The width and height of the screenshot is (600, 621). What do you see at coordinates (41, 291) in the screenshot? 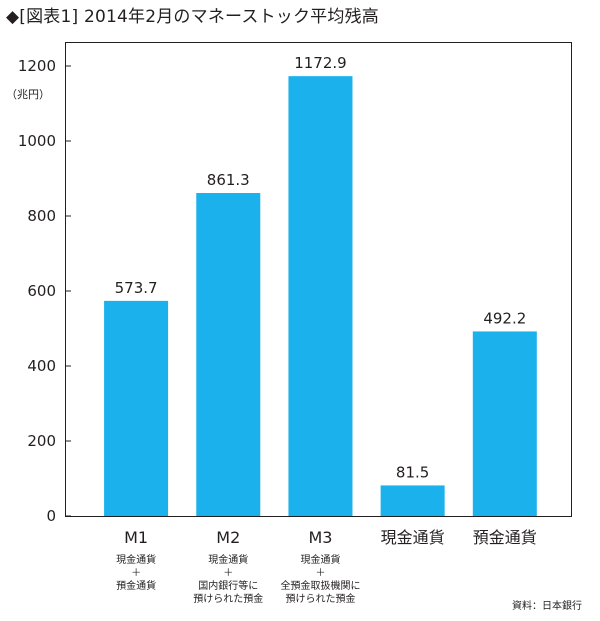
I see `y-tick-label: 600` at bounding box center [41, 291].